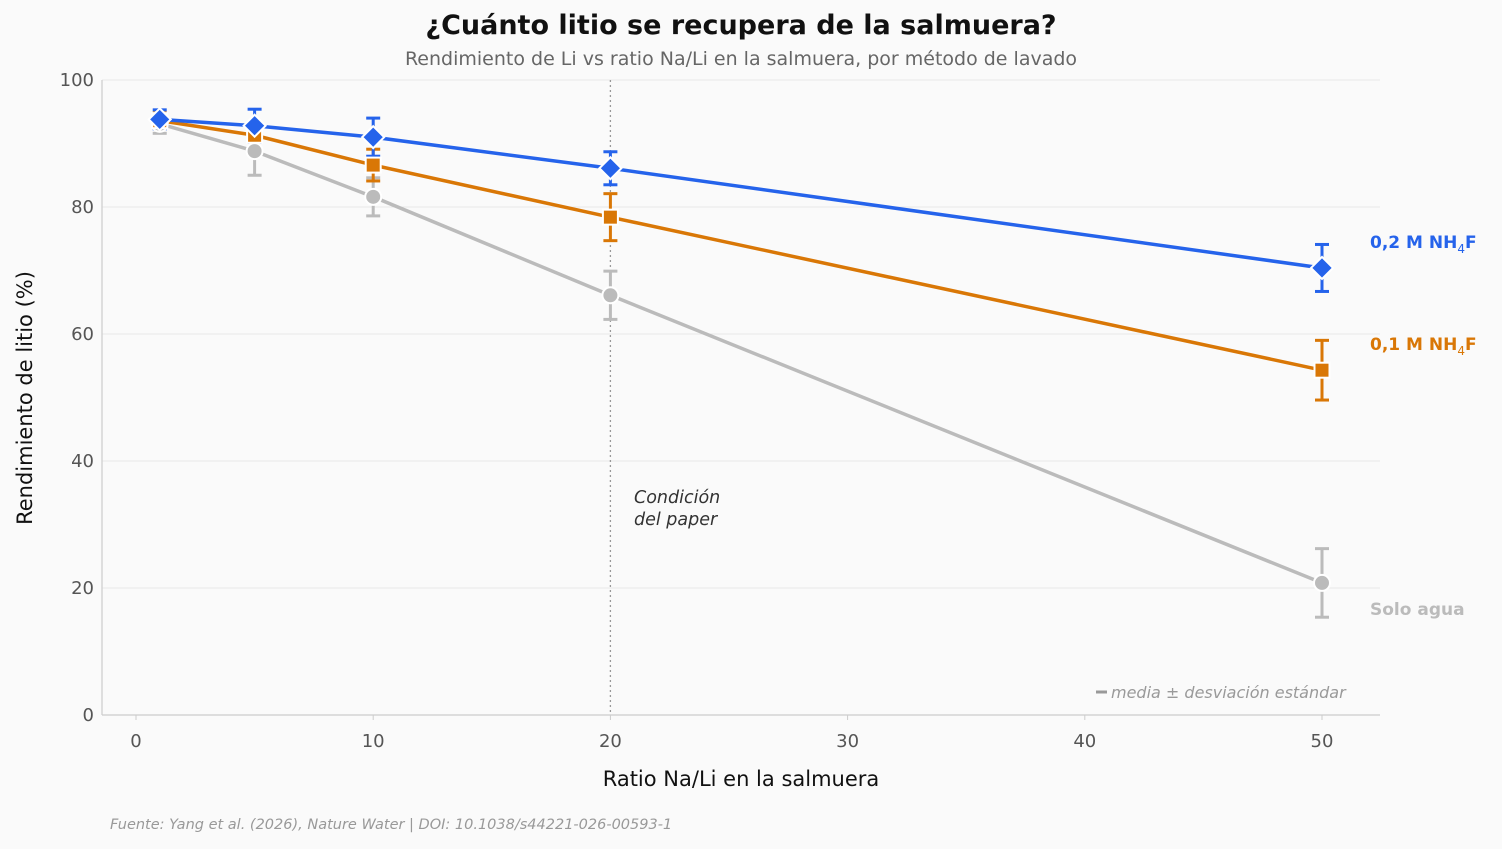  What do you see at coordinates (1423, 244) in the screenshot?
I see `series-label: 0,2 M NH4F` at bounding box center [1423, 244].